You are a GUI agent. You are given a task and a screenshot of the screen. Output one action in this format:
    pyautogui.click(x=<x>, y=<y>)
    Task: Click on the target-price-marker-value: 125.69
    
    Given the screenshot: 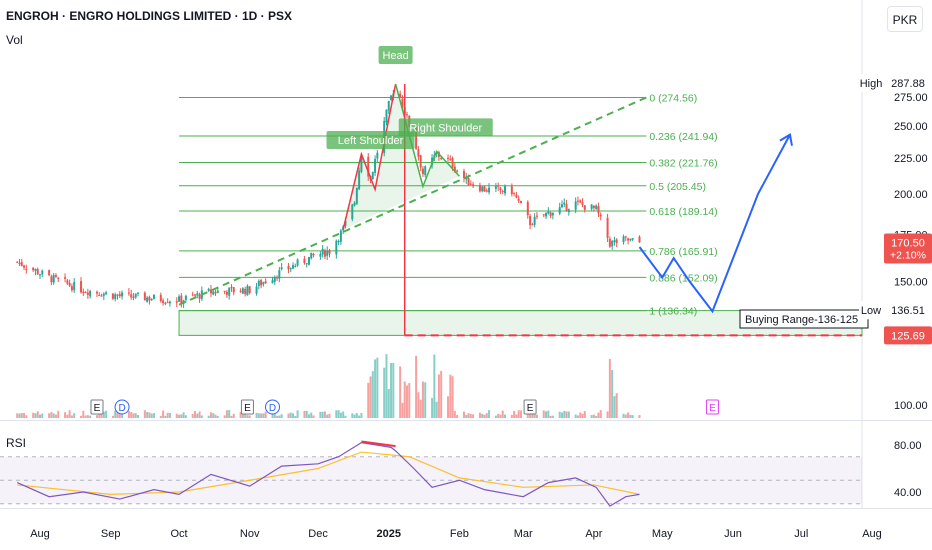 What is the action you would take?
    pyautogui.click(x=908, y=336)
    